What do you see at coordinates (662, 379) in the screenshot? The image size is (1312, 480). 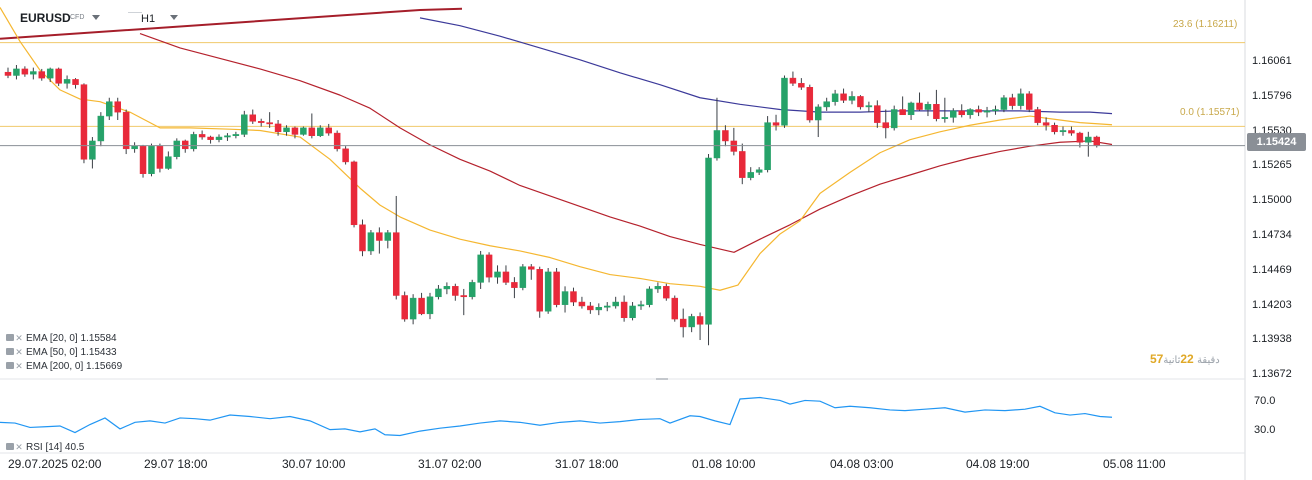 I see `panel-resize-handle` at bounding box center [662, 379].